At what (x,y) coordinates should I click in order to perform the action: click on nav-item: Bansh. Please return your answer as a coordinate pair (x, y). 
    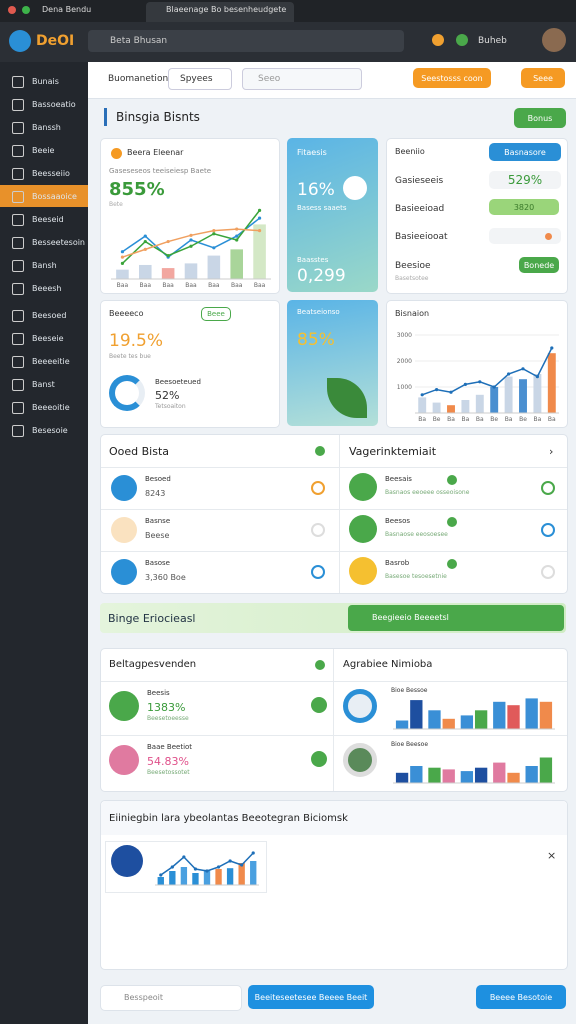
    Looking at the image, I should click on (44, 265).